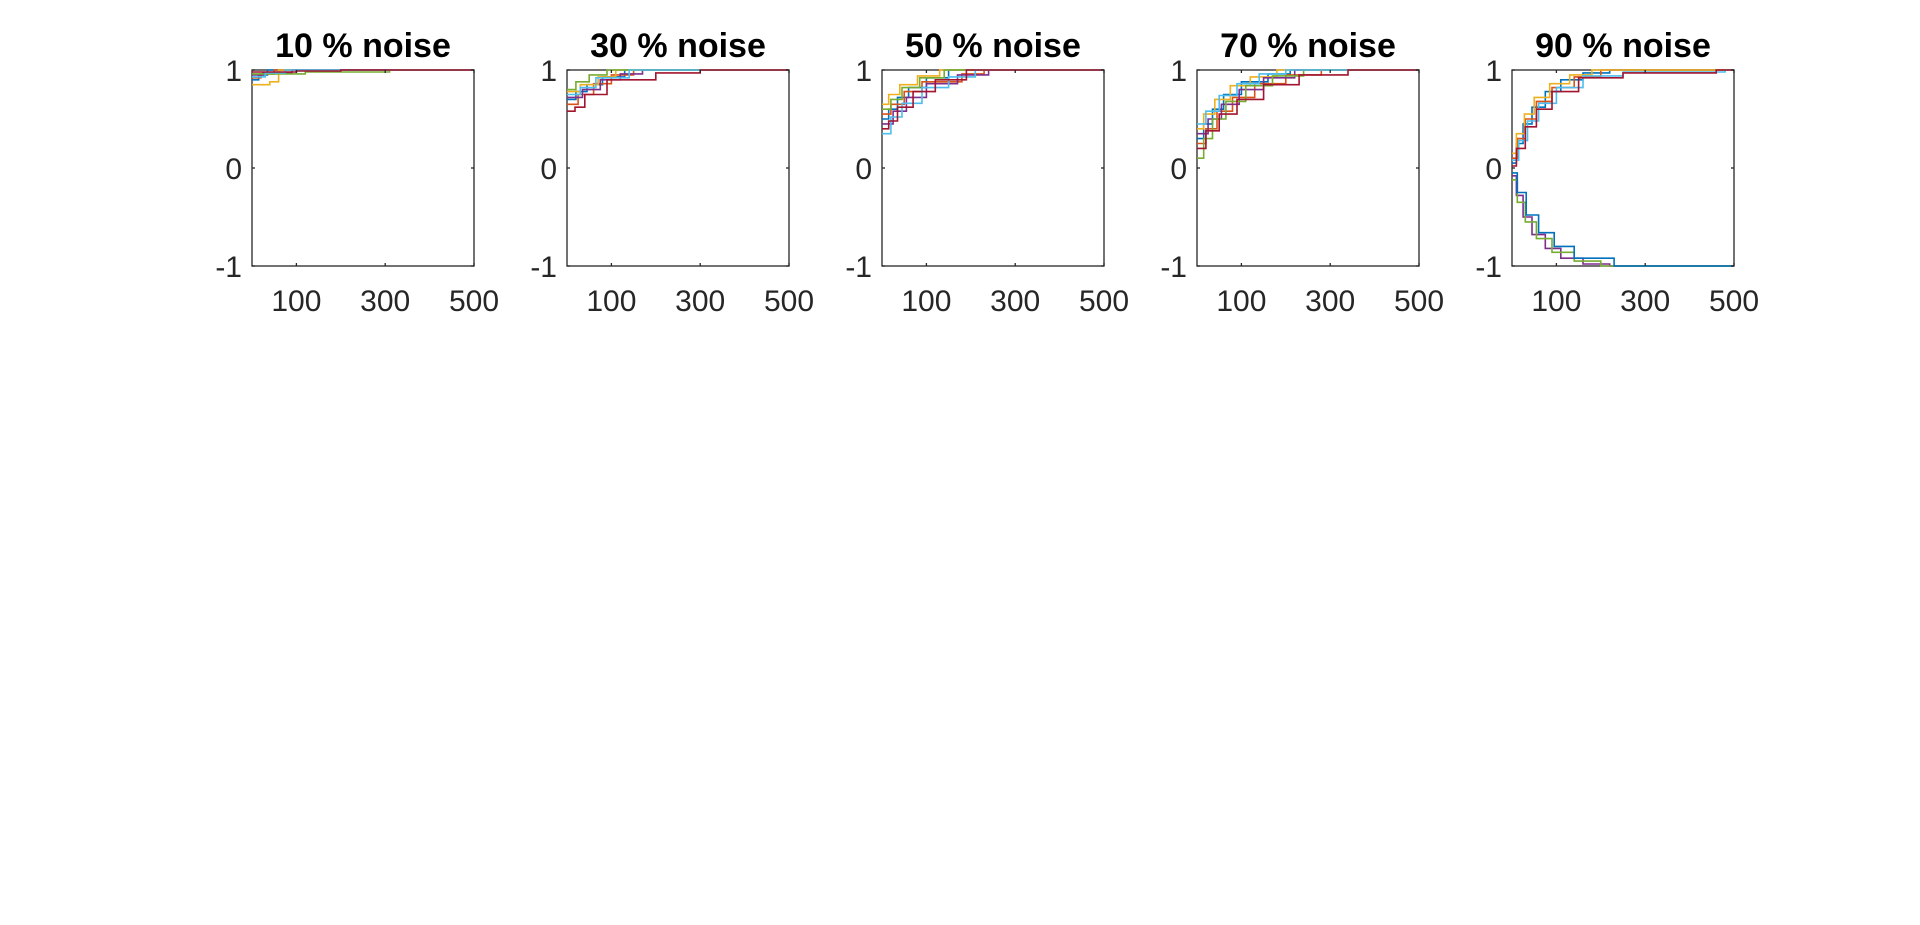 Image resolution: width=1920 pixels, height=925 pixels. I want to click on panel-title: 50 % noise, so click(993, 46).